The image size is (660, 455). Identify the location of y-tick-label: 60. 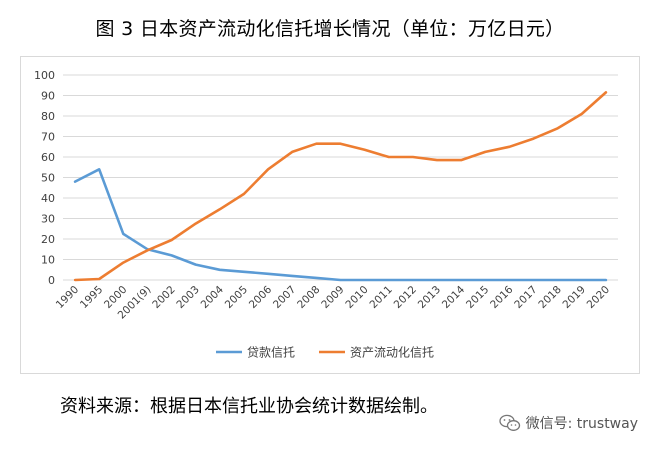
(48, 157).